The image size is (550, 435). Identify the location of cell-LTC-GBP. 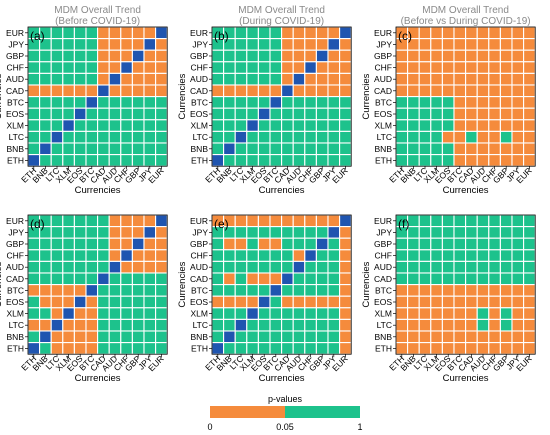
(322, 137).